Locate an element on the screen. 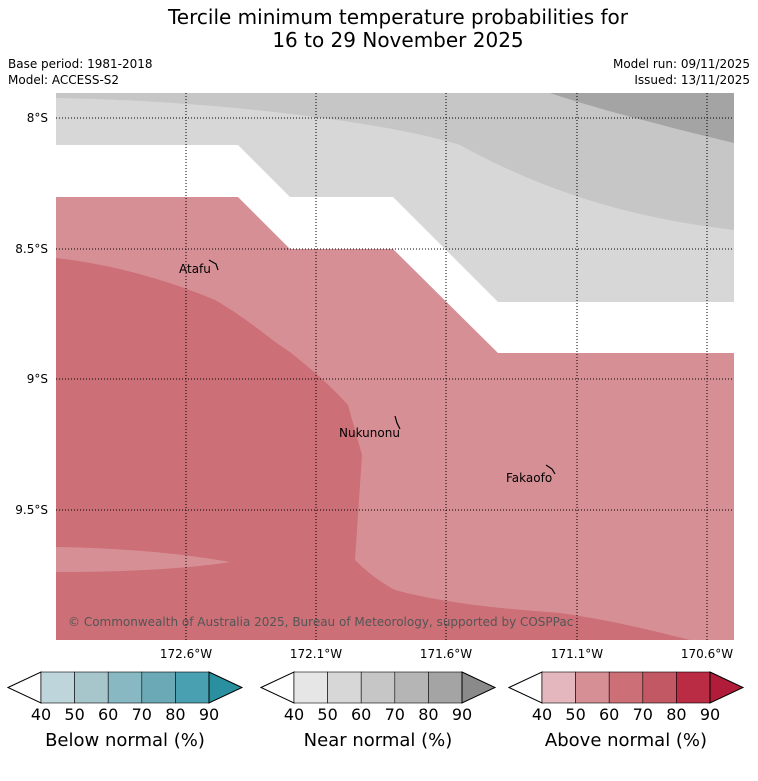  model-name: Model: ACCESS-S2 is located at coordinates (64, 80).